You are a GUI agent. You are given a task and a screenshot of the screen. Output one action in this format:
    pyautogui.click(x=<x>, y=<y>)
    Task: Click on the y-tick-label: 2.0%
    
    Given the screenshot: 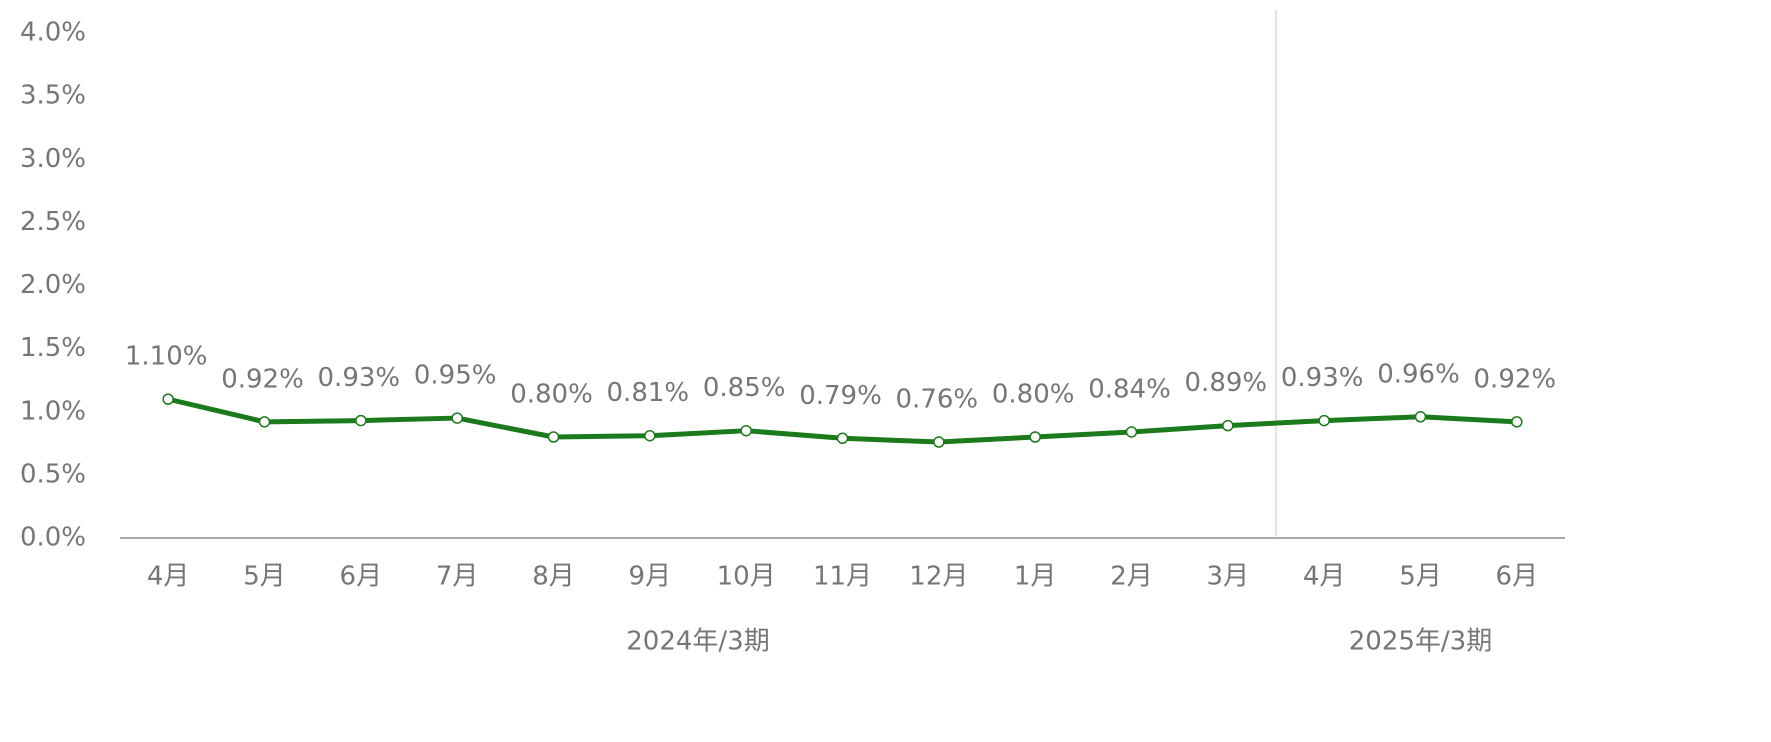 What is the action you would take?
    pyautogui.click(x=53, y=285)
    